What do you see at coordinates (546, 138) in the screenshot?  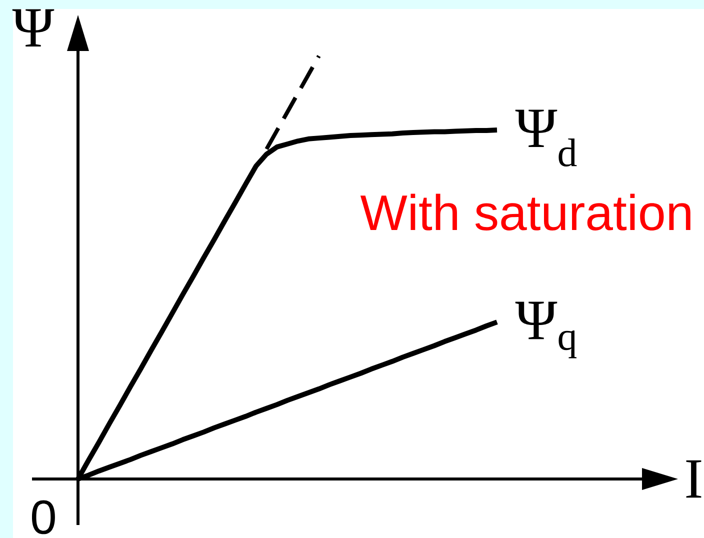 I see `series-label: Ψ$_{d}$` at bounding box center [546, 138].